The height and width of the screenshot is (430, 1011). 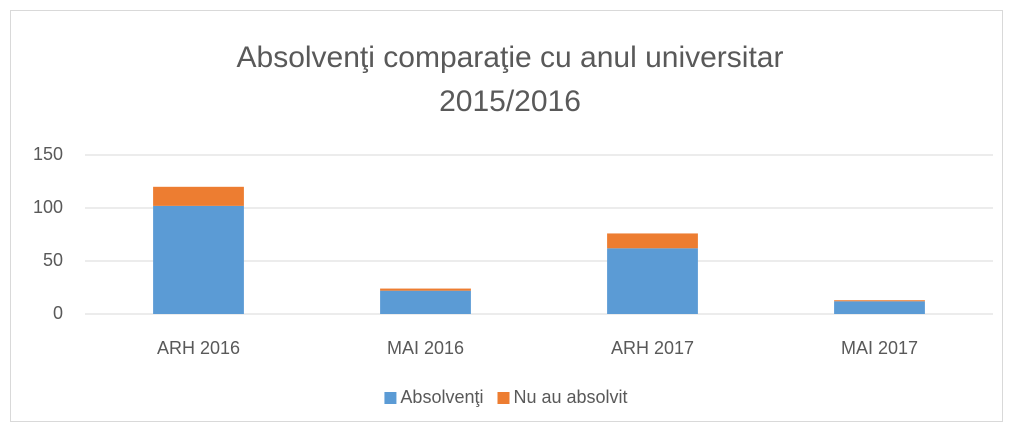 What do you see at coordinates (53, 260) in the screenshot?
I see `y-tick-label: 50` at bounding box center [53, 260].